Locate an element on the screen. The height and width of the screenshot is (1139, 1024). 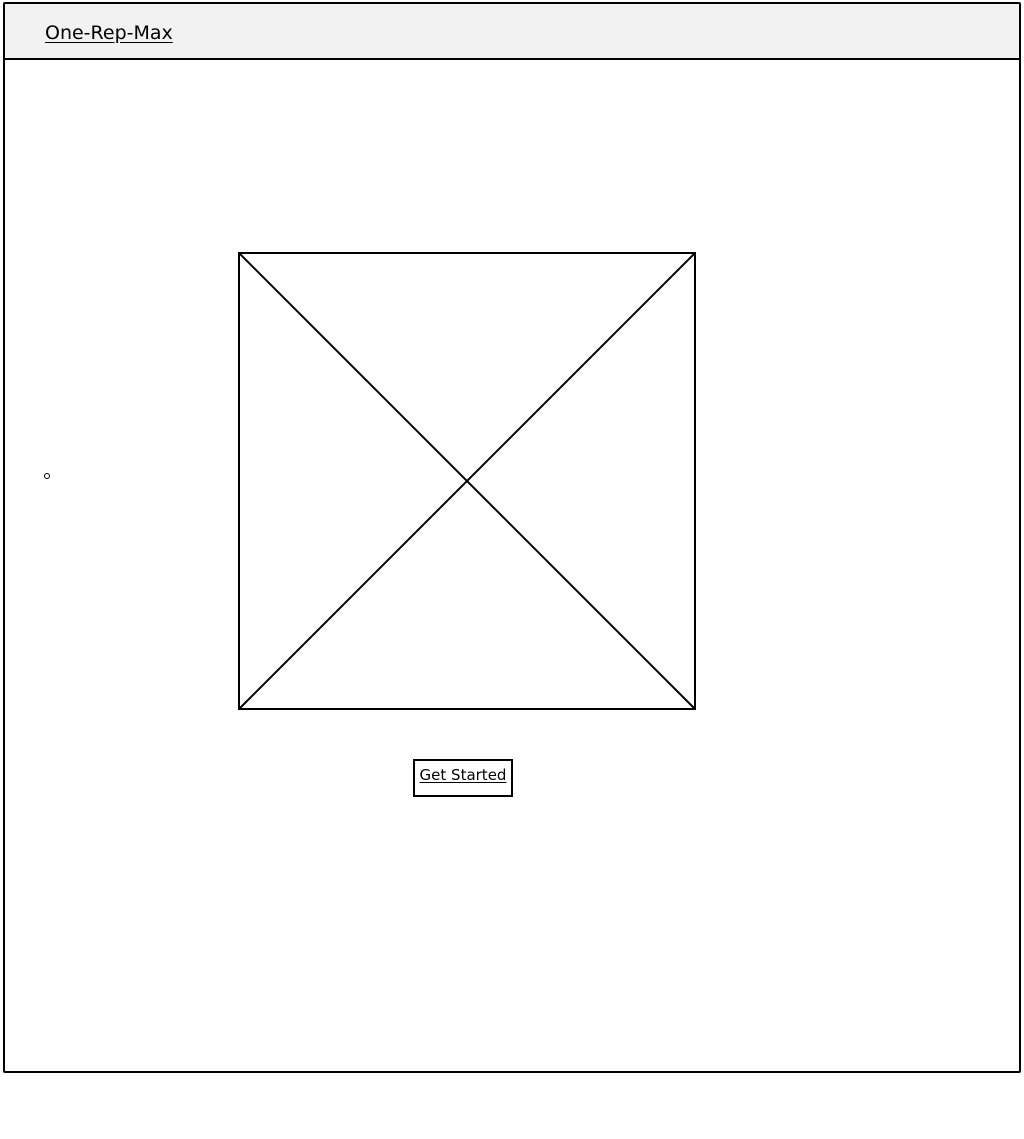
get-started-button: Get Started is located at coordinates (463, 778).